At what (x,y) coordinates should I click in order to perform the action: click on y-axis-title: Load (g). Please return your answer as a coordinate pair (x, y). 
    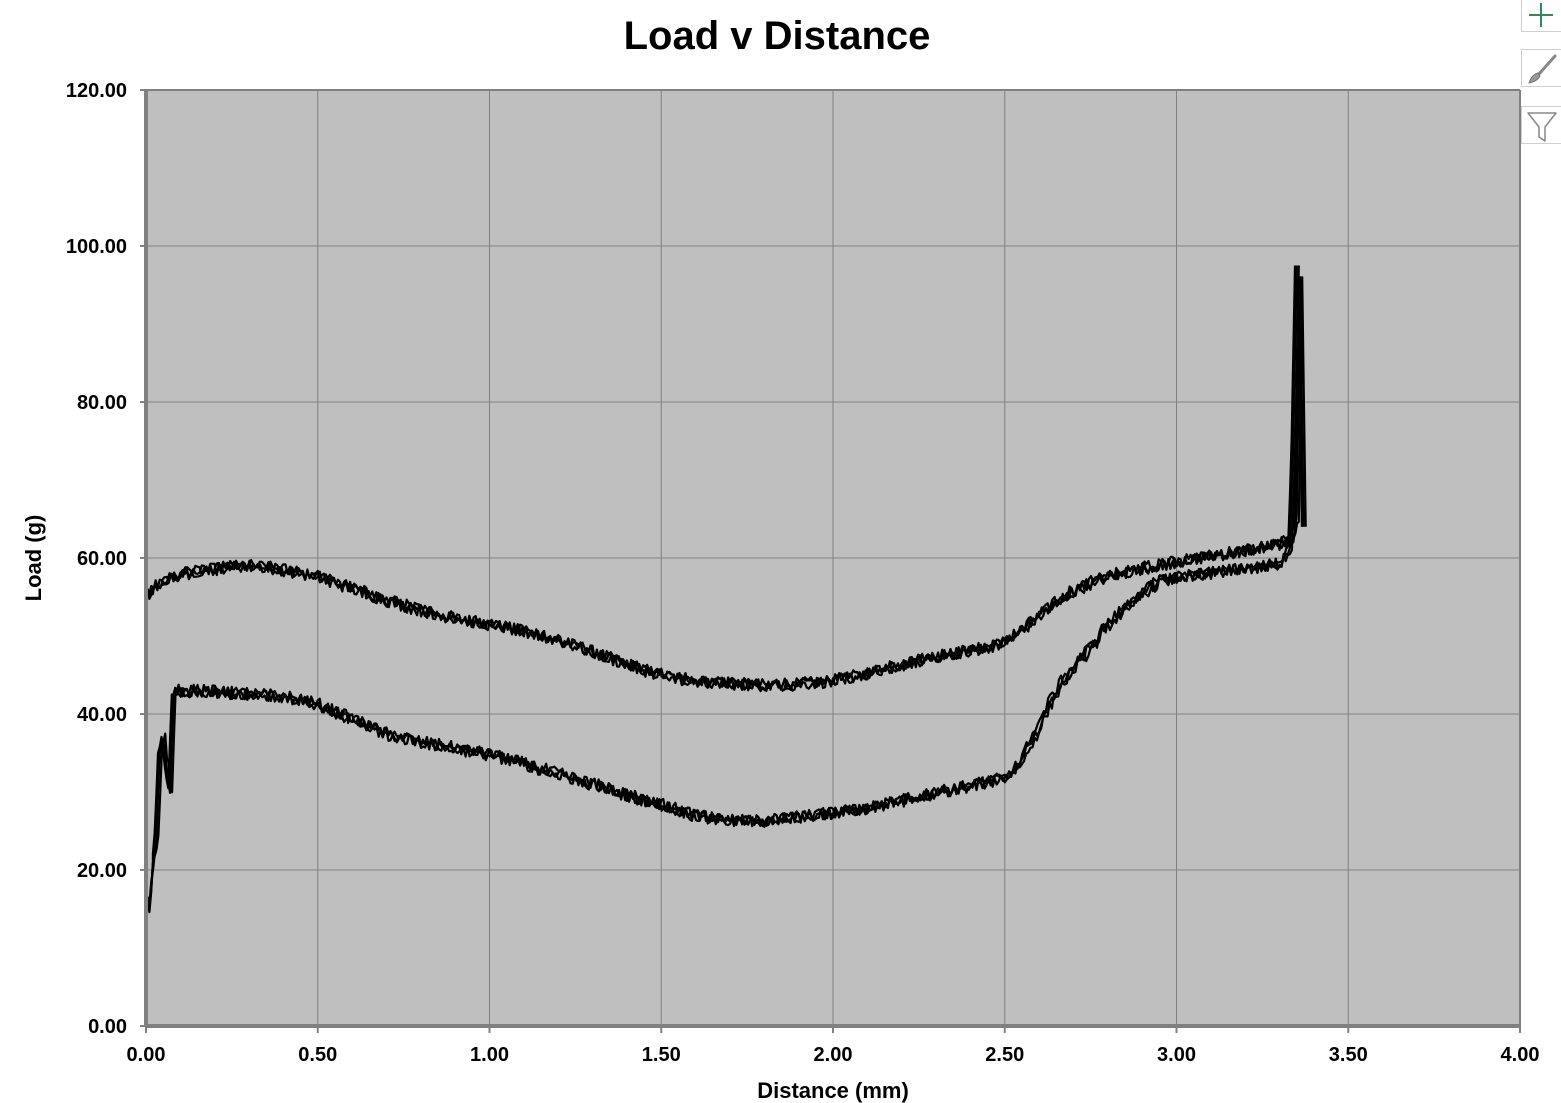
    Looking at the image, I should click on (33, 558).